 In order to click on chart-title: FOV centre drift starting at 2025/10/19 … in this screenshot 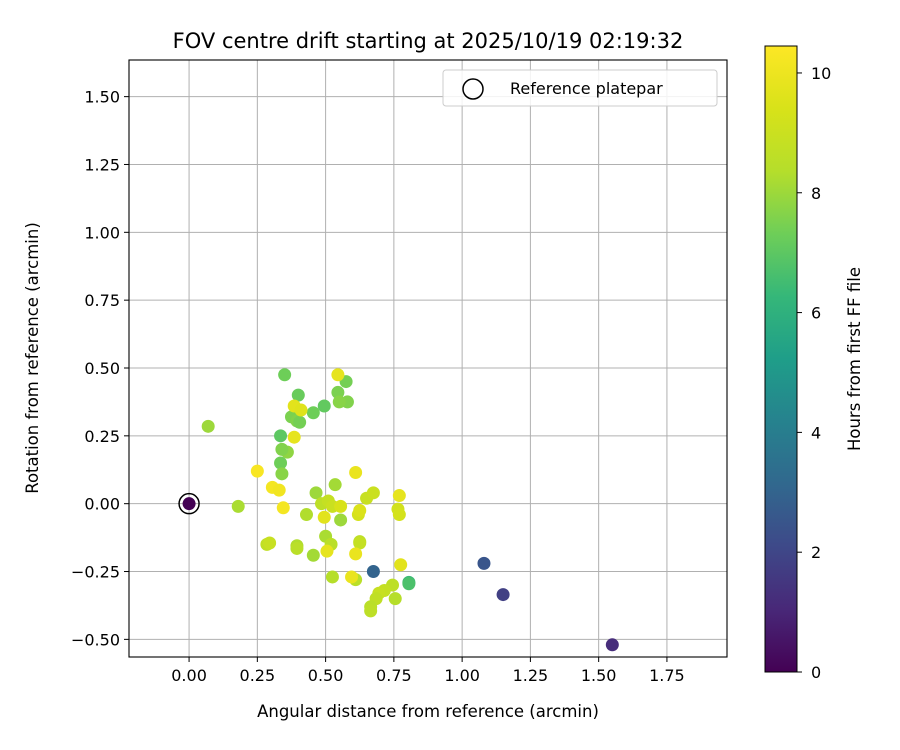, I will do `click(428, 41)`.